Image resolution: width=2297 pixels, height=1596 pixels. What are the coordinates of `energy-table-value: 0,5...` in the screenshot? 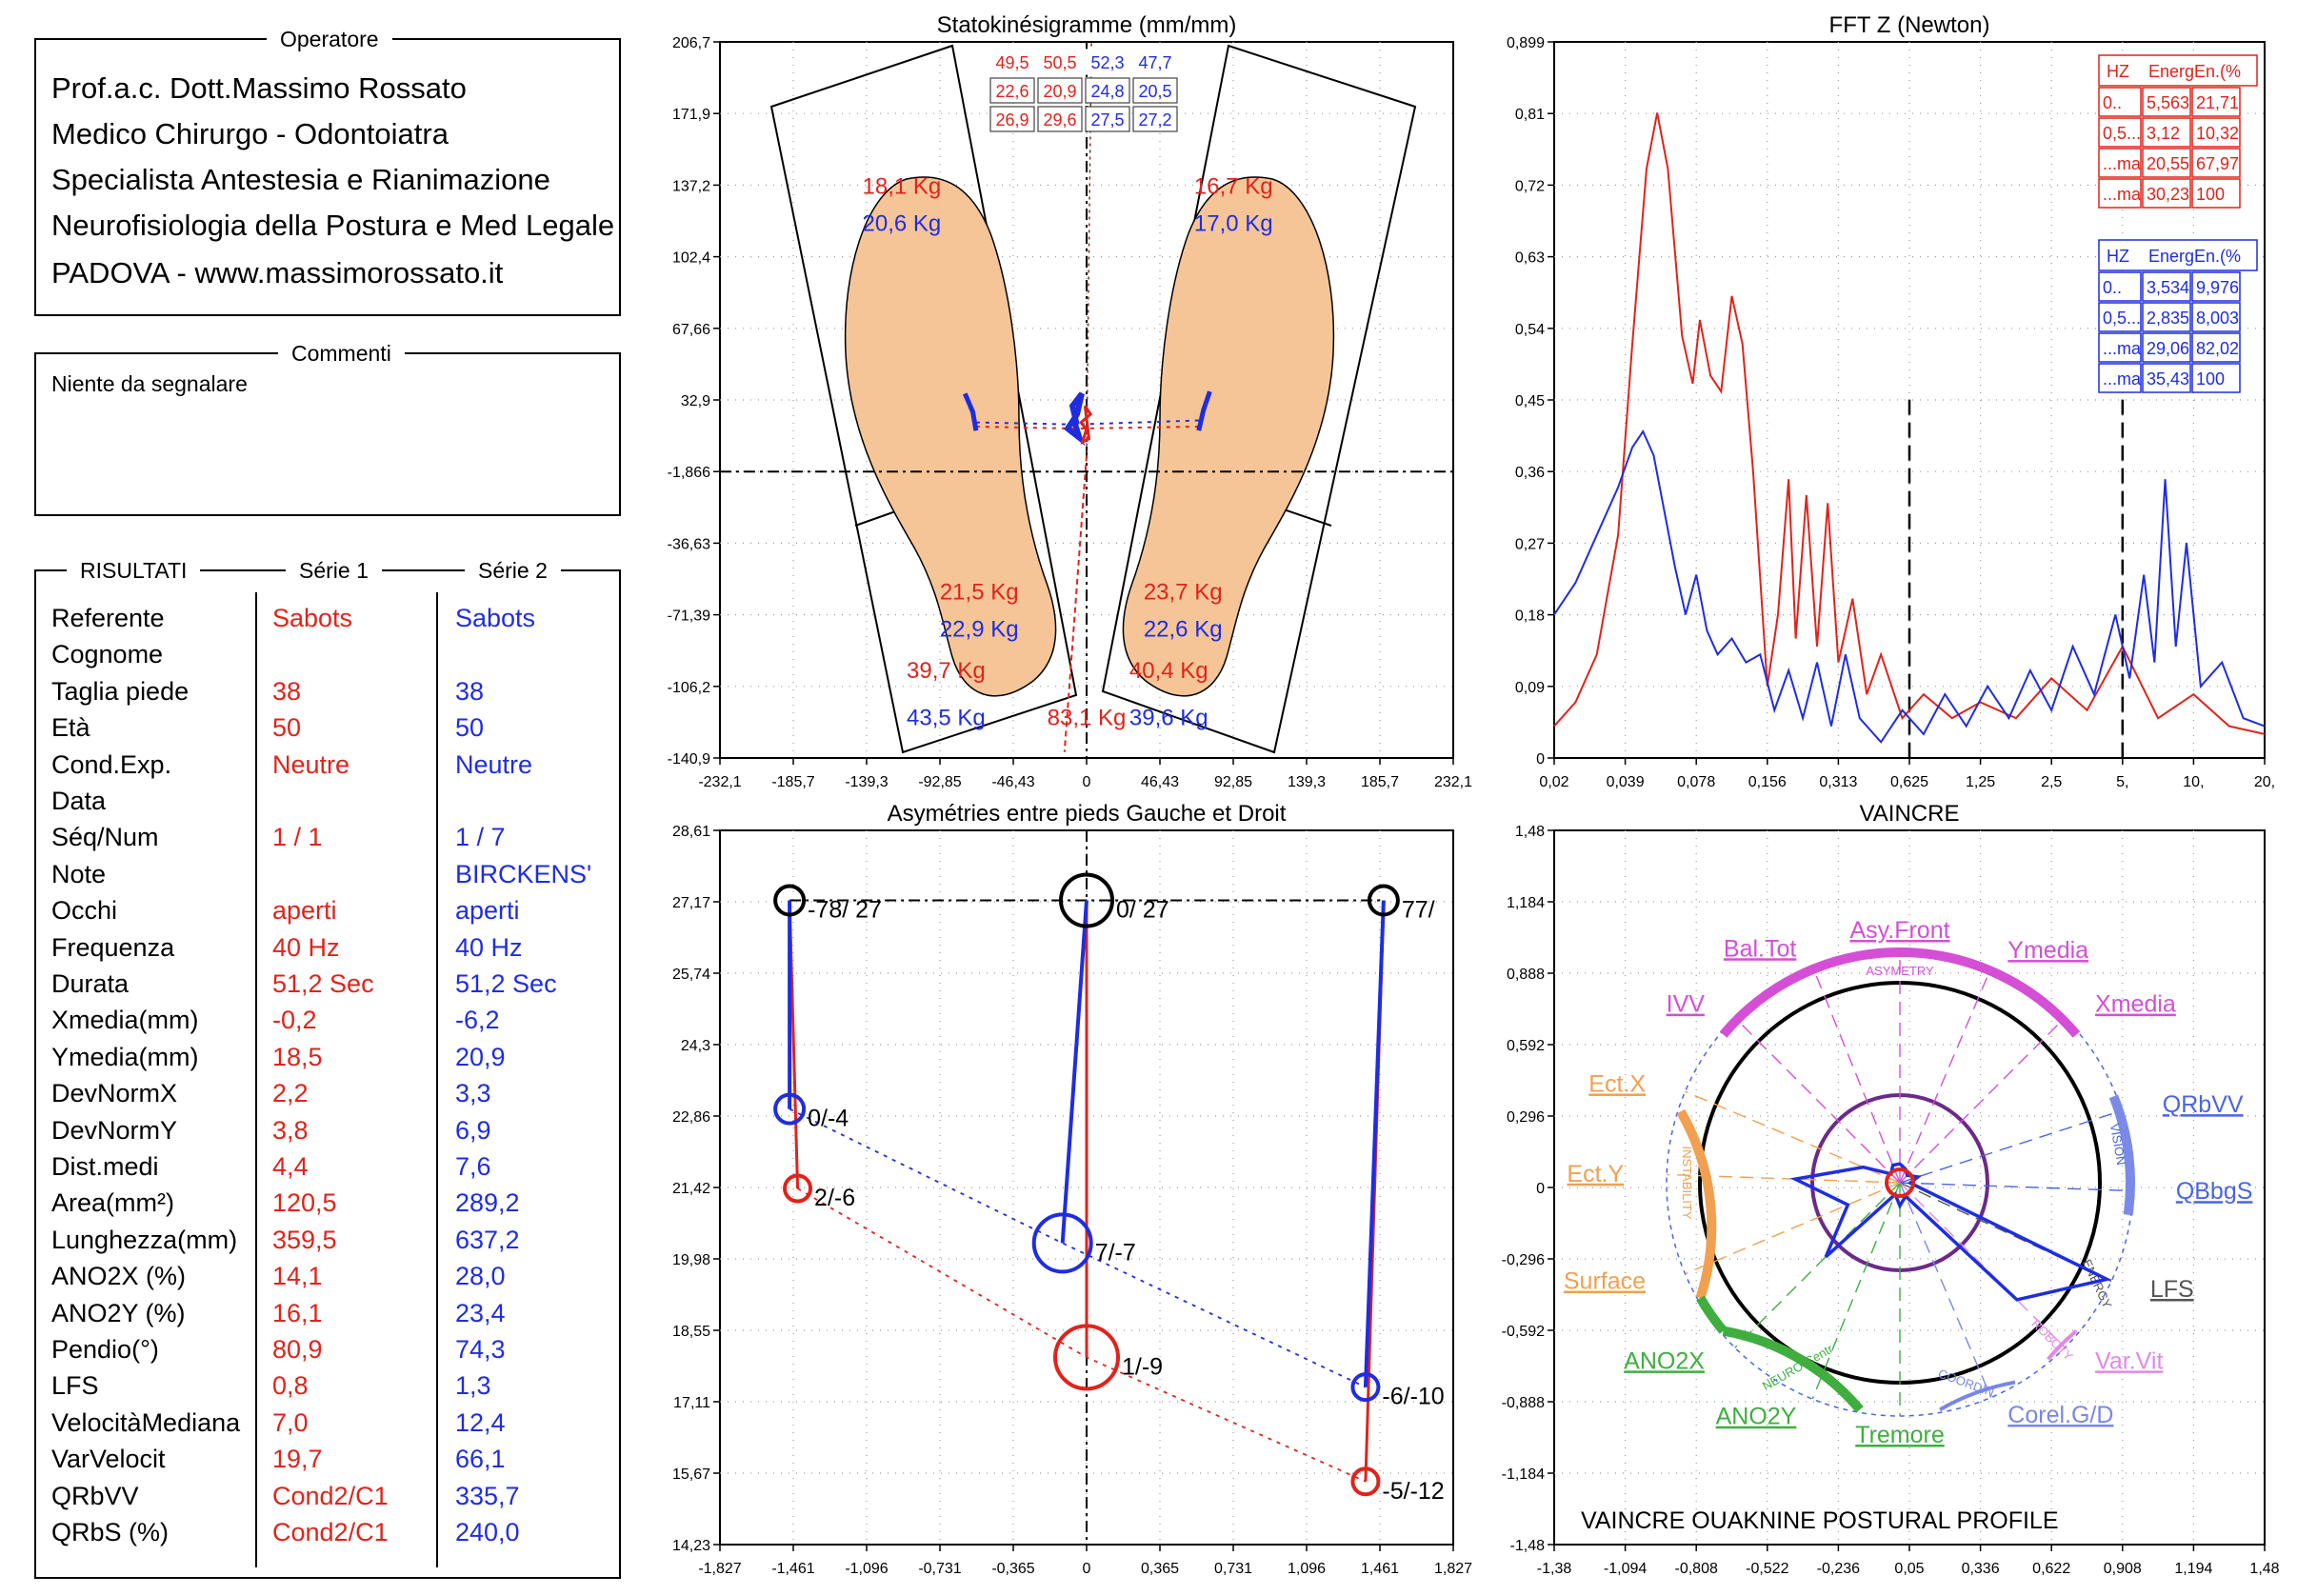 It's located at (2122, 318).